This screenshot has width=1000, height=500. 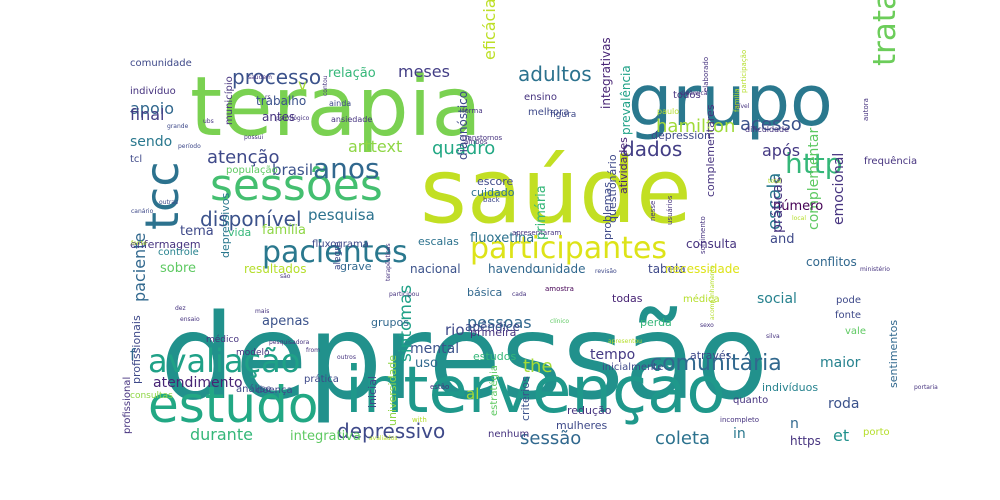 I want to click on cloud-word: rs, so click(x=268, y=97).